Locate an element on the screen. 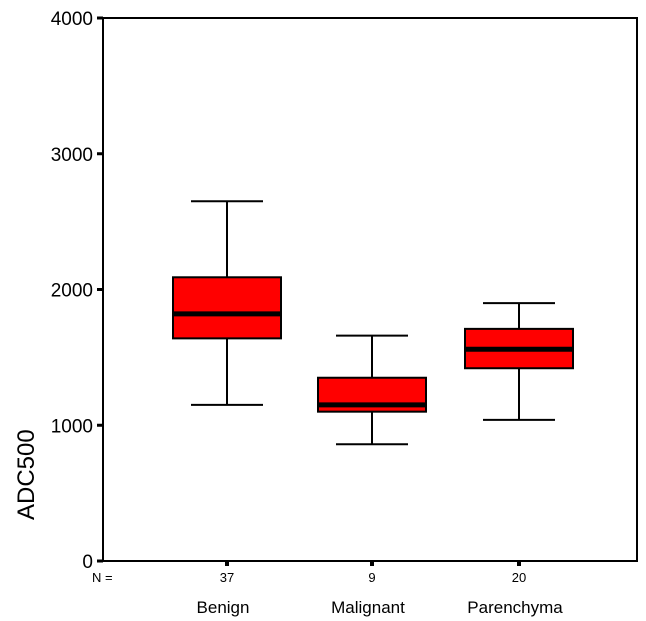 The height and width of the screenshot is (621, 646). y-axis: 0 1000 2000 3000 4000 is located at coordinates (77, 291).